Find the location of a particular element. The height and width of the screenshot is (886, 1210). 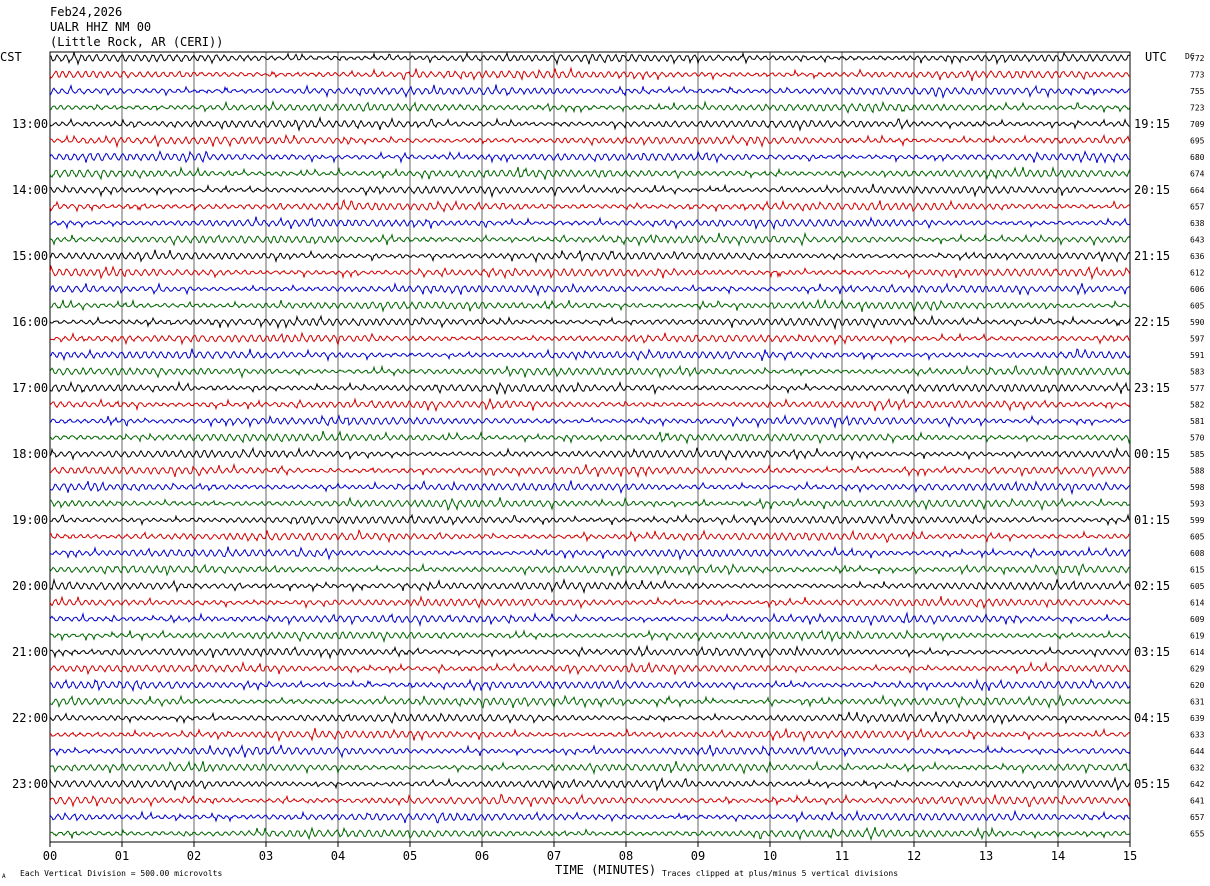

dc-offset-value: 674 is located at coordinates (1197, 174).